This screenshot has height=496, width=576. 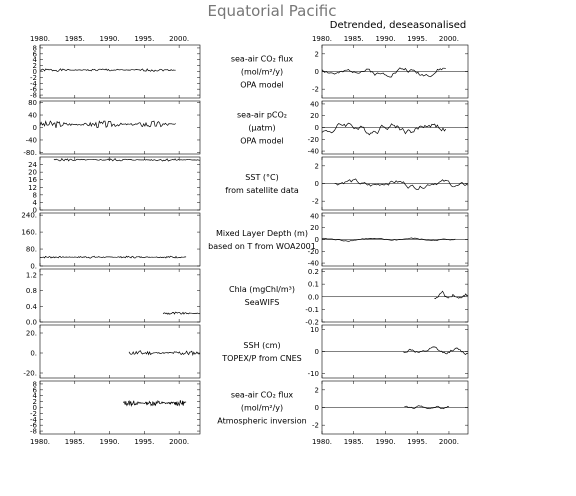 I want to click on y-tick-label: 20., so click(x=31, y=334).